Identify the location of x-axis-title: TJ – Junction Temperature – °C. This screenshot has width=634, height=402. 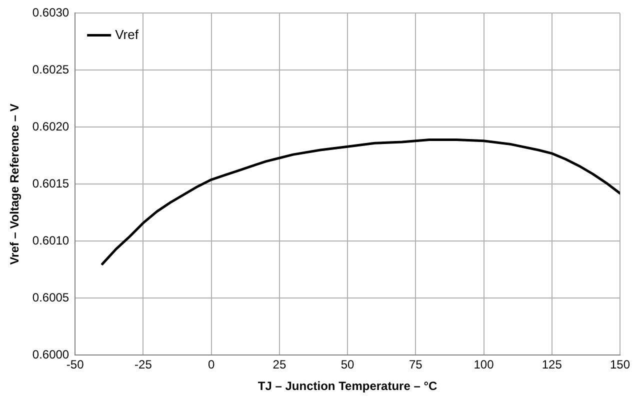
(348, 386).